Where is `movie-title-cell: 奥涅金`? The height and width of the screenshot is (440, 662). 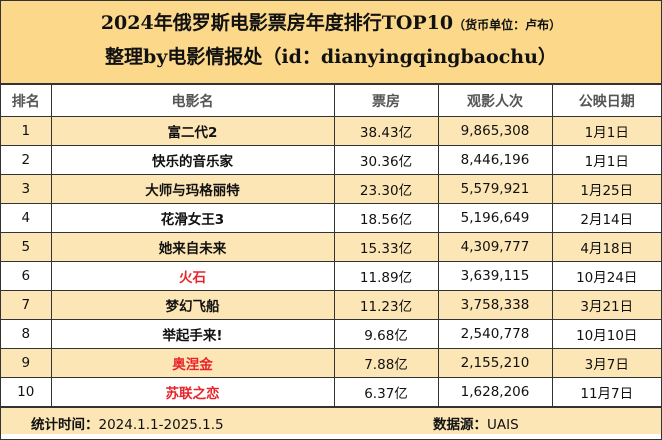 movie-title-cell: 奥涅金 is located at coordinates (192, 363).